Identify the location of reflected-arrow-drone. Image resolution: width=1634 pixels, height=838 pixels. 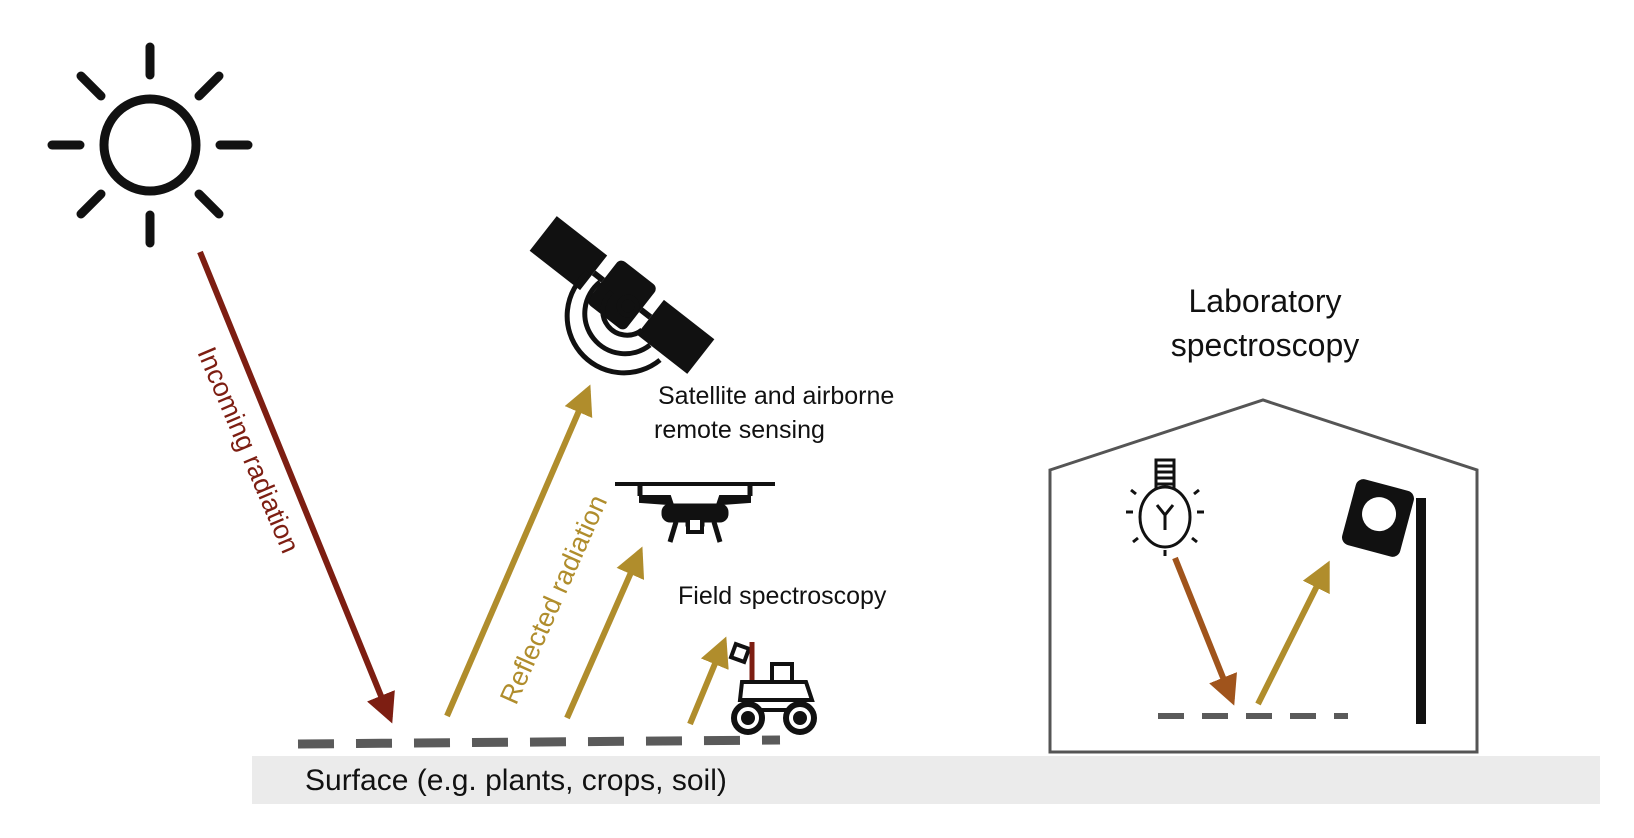
(604, 633).